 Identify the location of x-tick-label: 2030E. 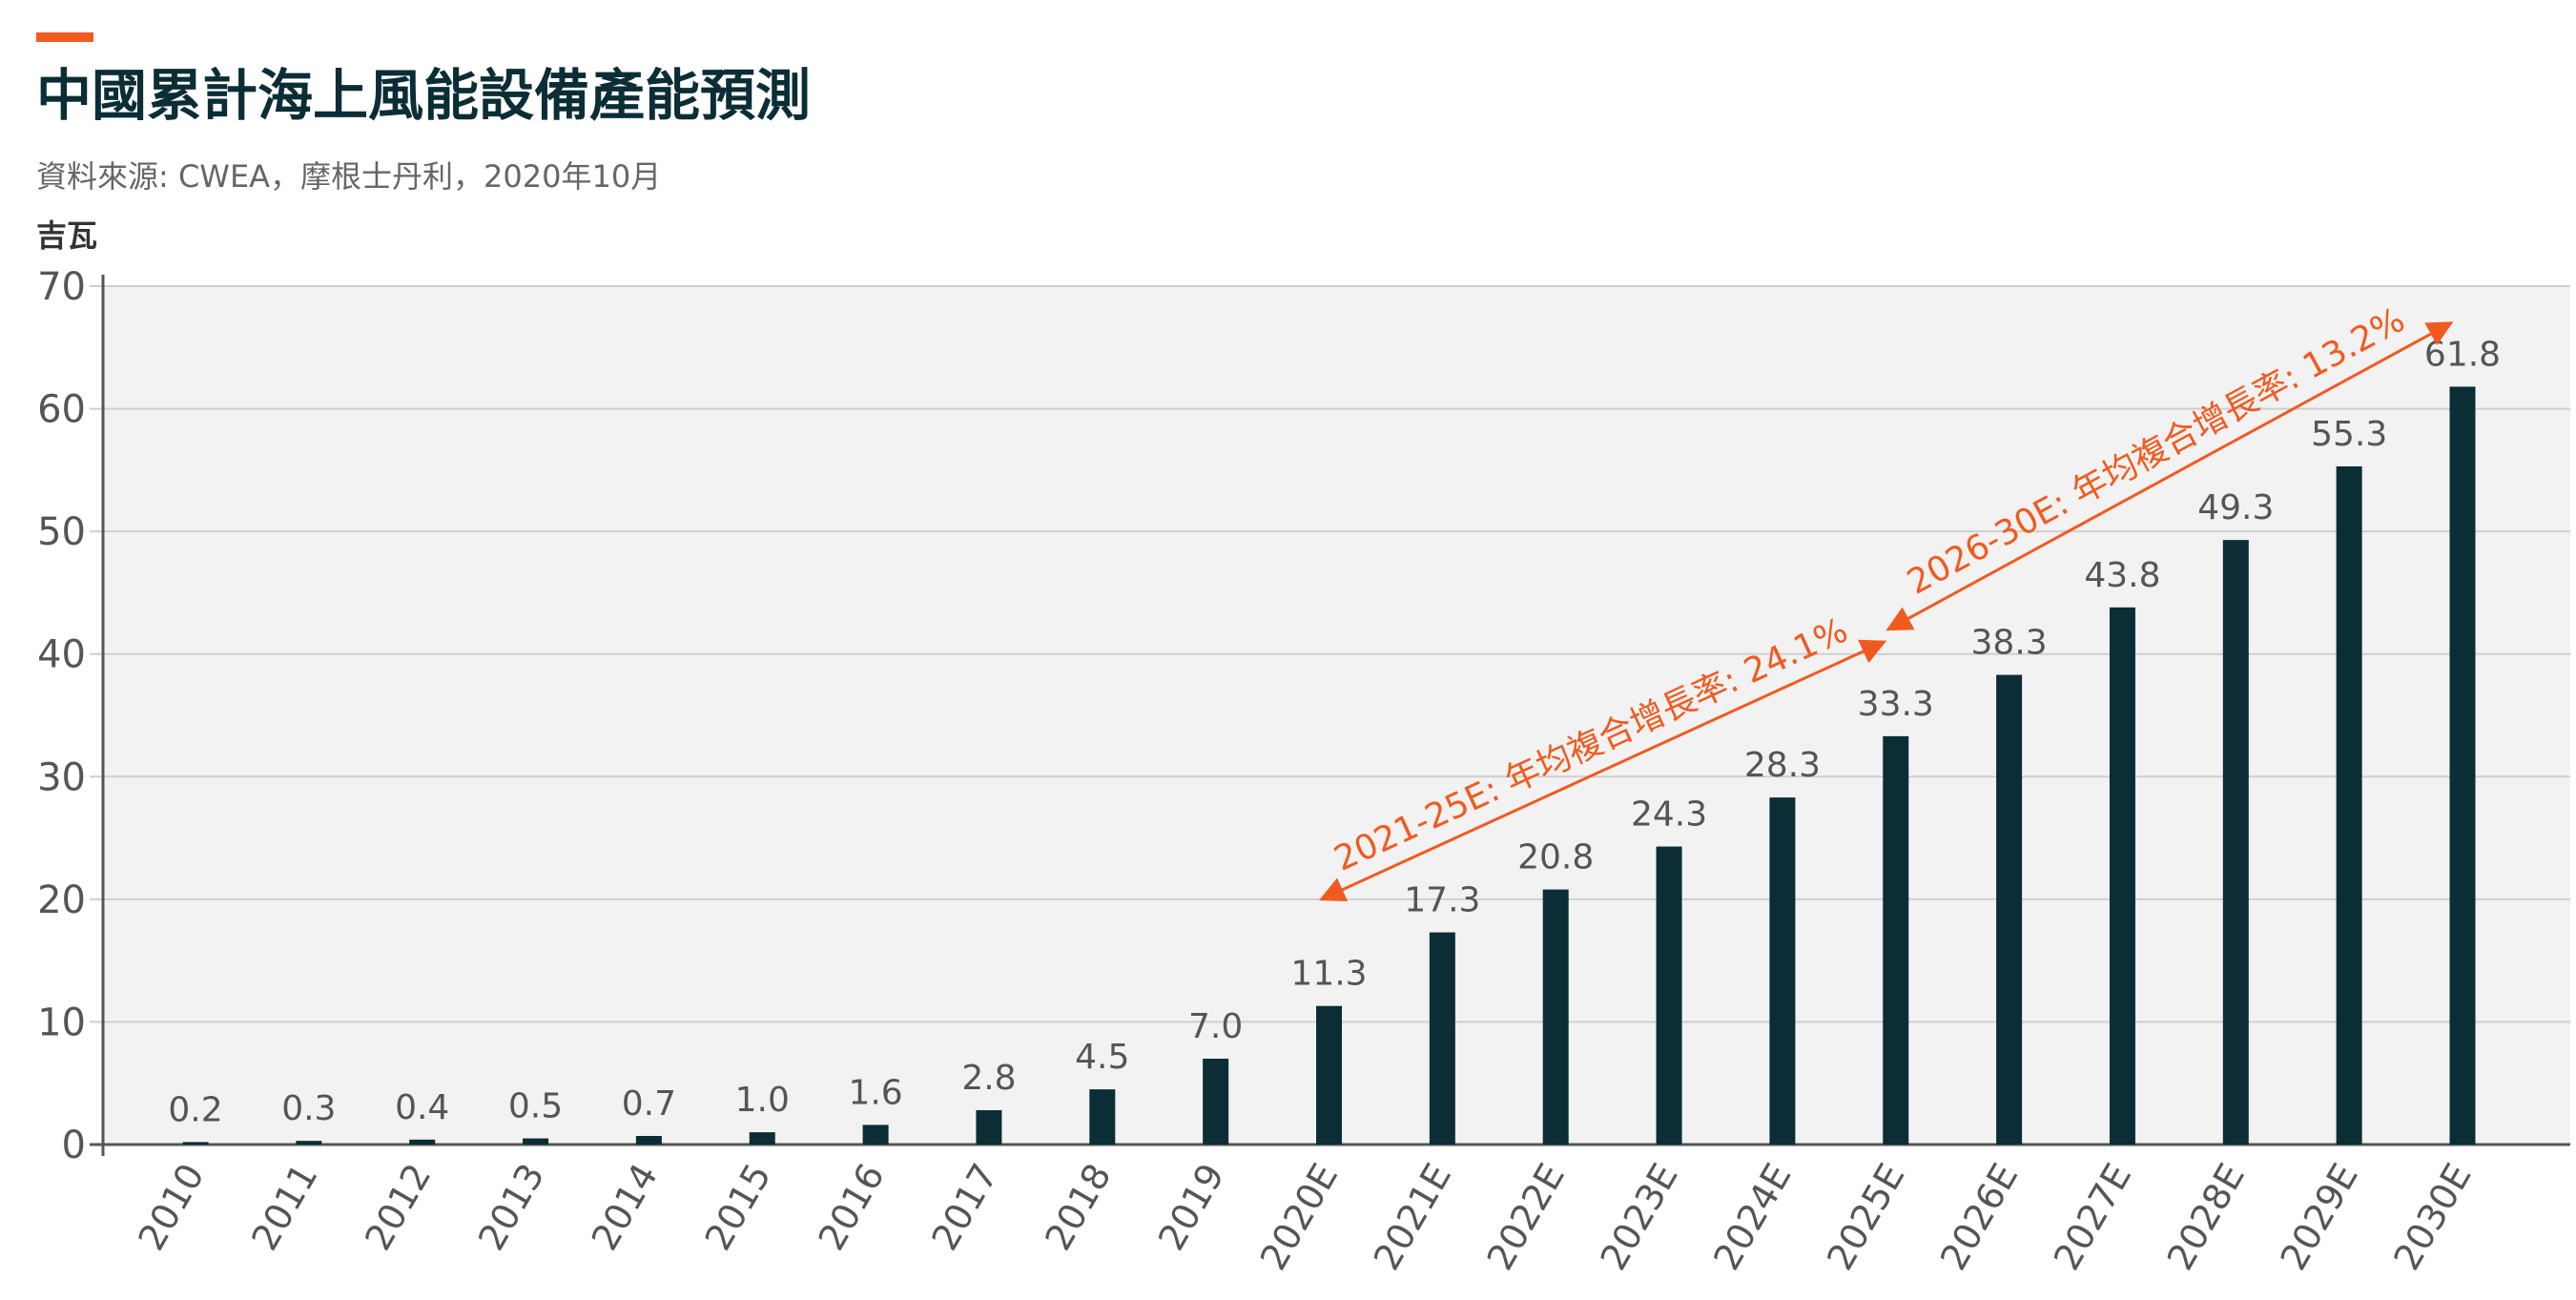
(2432, 1218).